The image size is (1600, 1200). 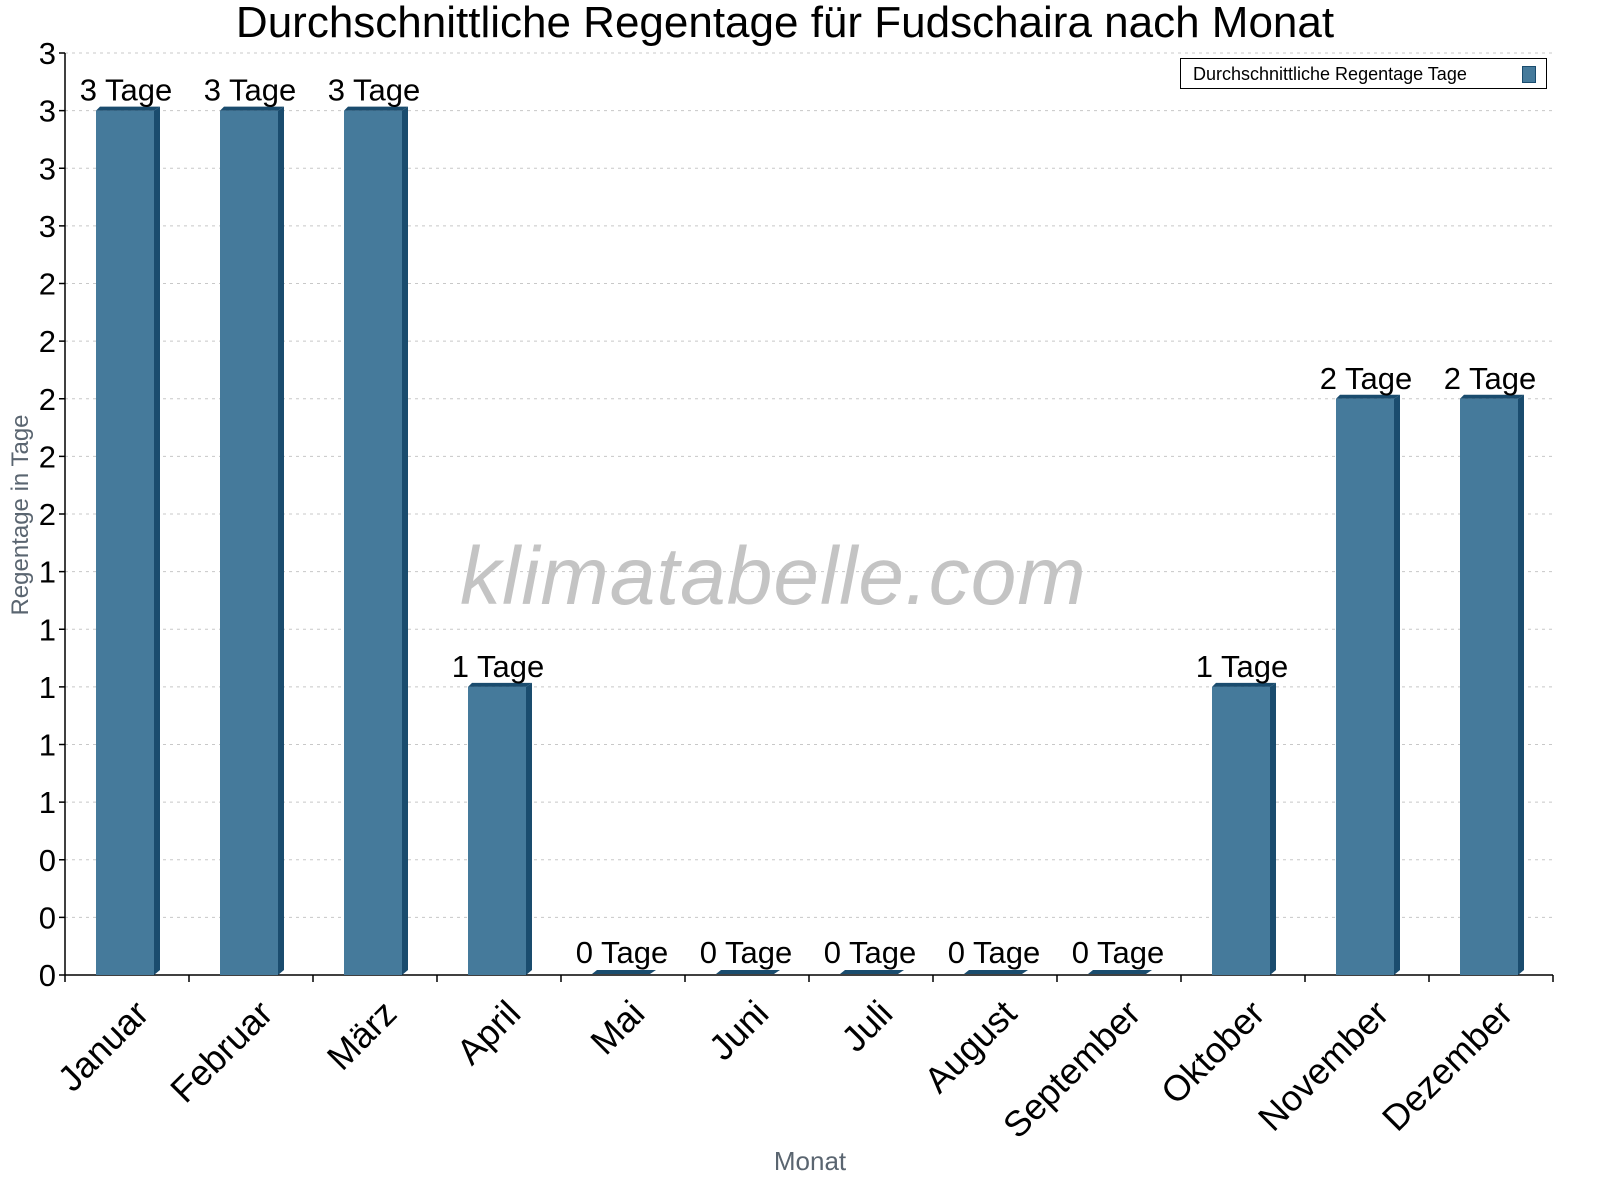 I want to click on x-tick-label: Februar, so click(x=221, y=1051).